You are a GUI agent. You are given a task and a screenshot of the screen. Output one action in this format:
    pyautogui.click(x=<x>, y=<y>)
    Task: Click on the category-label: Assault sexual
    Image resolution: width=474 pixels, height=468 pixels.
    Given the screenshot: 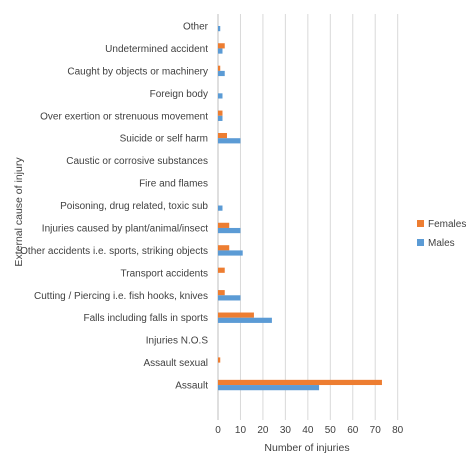 What is the action you would take?
    pyautogui.click(x=176, y=363)
    